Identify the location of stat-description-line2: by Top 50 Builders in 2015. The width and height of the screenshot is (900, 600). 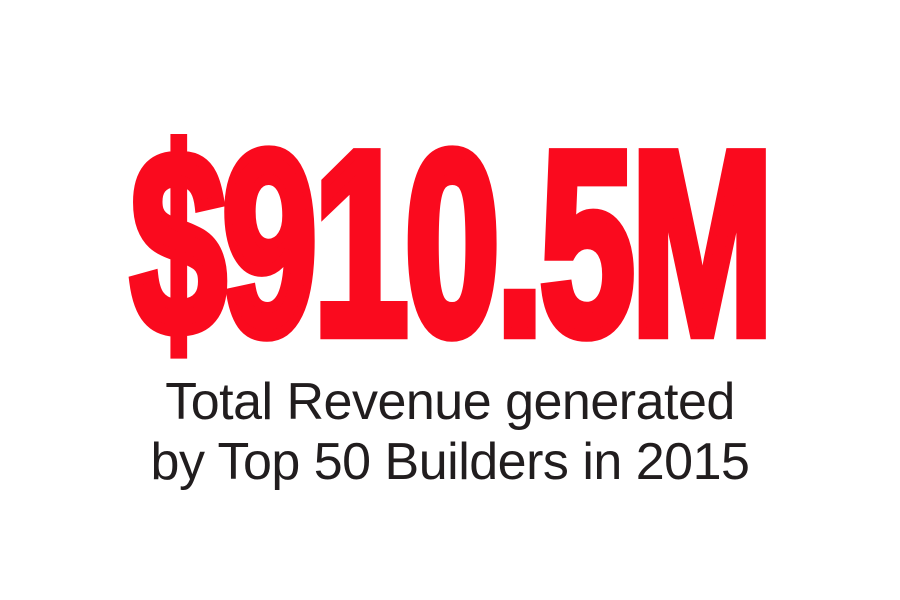
(450, 462).